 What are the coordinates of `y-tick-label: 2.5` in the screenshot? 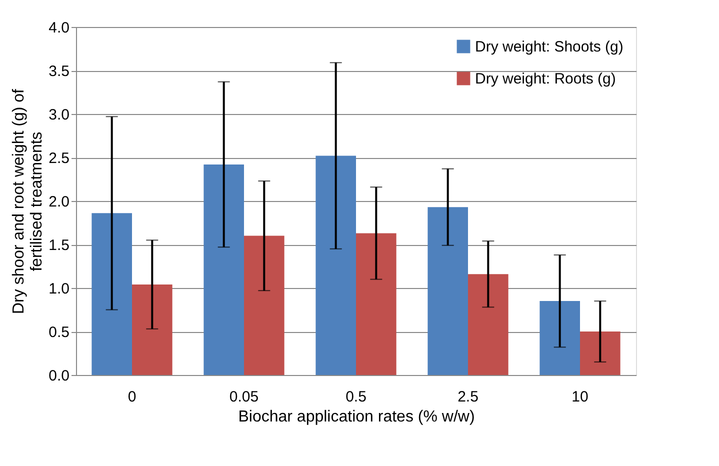 It's located at (59, 158).